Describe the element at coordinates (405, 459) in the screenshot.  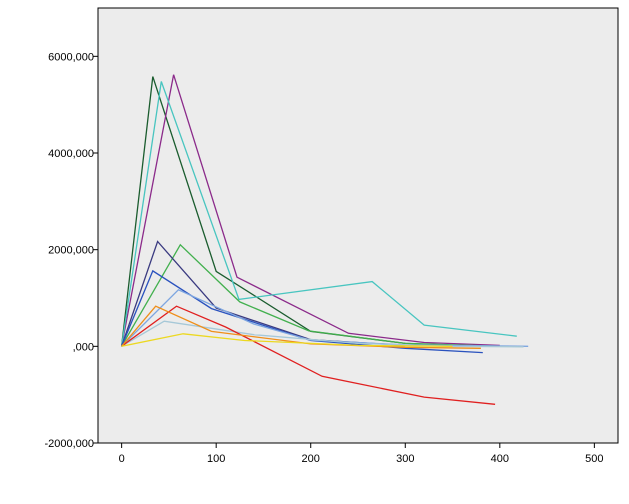
I see `x-tick-label: 300` at that location.